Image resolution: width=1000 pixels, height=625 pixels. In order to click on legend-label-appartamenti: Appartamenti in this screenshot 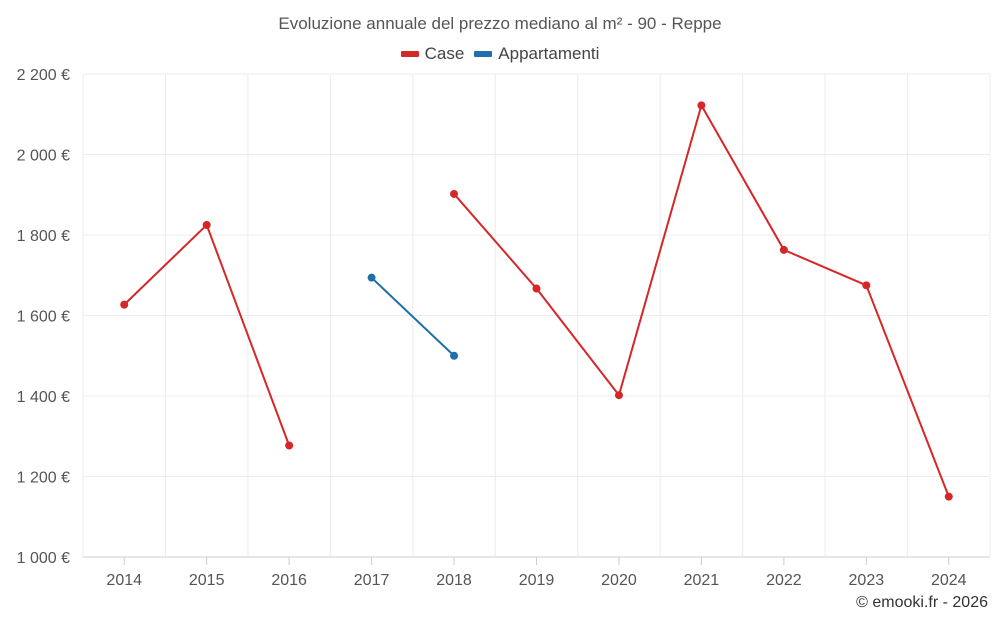, I will do `click(549, 53)`.